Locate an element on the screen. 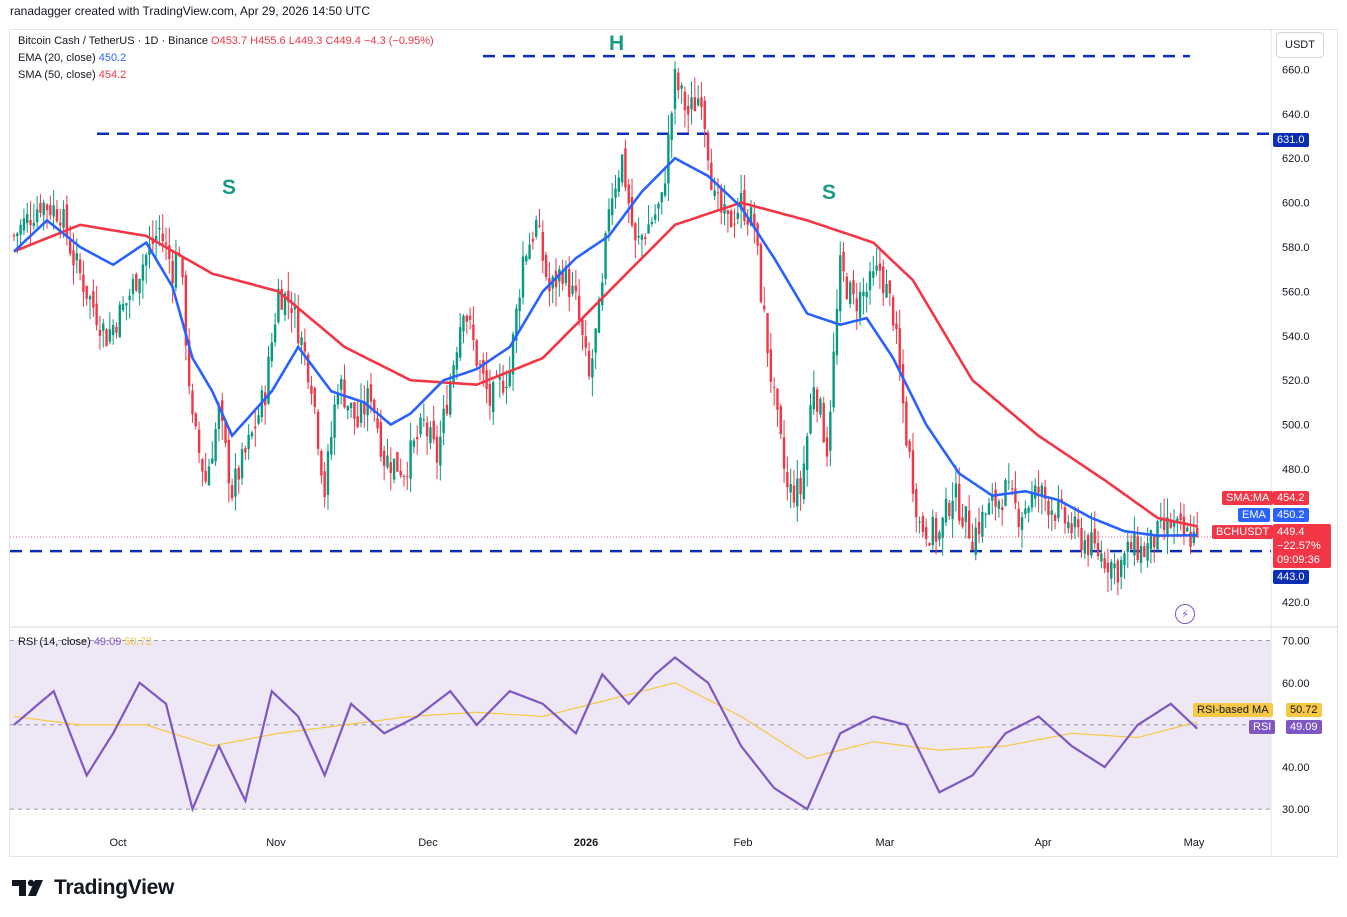 This screenshot has height=917, width=1347. time-label: 2026 is located at coordinates (586, 843).